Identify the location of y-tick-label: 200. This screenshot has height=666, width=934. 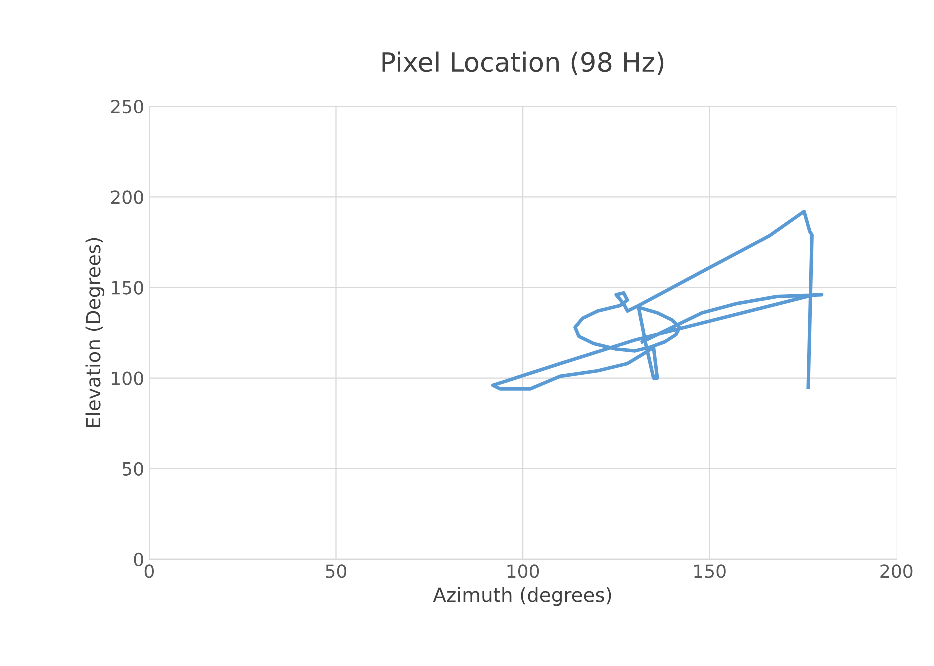
(127, 197).